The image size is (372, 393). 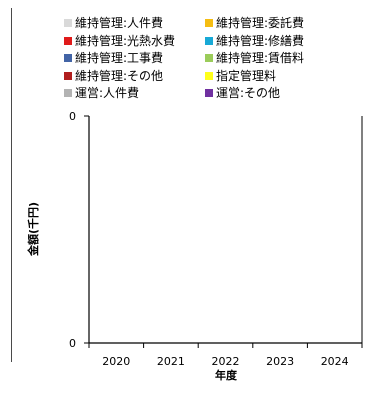 I want to click on legend-label: 維持管理:賃借料, so click(x=260, y=58).